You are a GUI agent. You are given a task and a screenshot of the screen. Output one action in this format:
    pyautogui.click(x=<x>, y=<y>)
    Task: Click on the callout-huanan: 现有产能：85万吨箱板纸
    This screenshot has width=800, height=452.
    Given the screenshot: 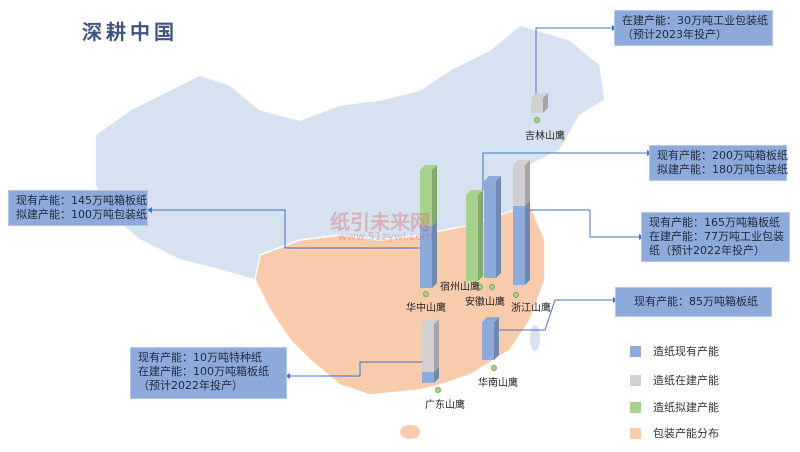 What is the action you would take?
    pyautogui.click(x=693, y=302)
    